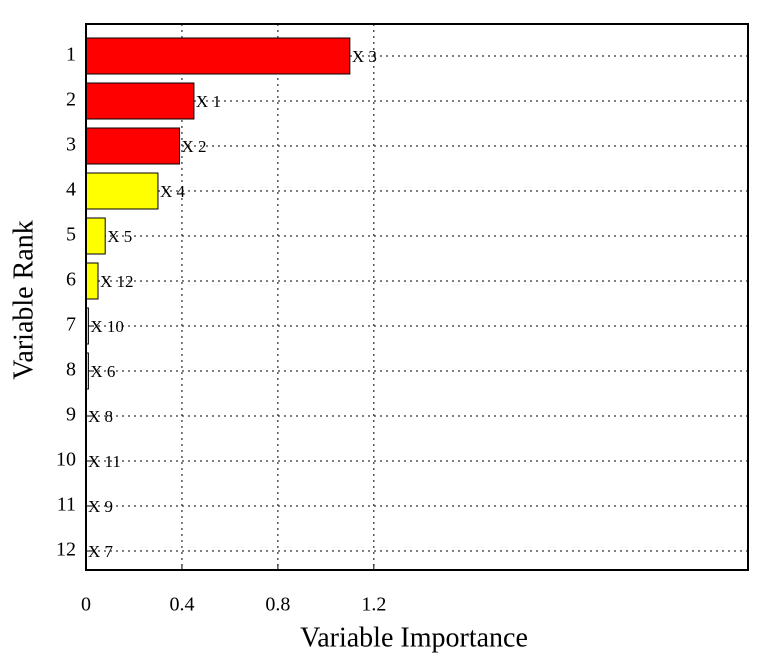 The height and width of the screenshot is (660, 765). I want to click on x-tick-label: 0, so click(86, 605).